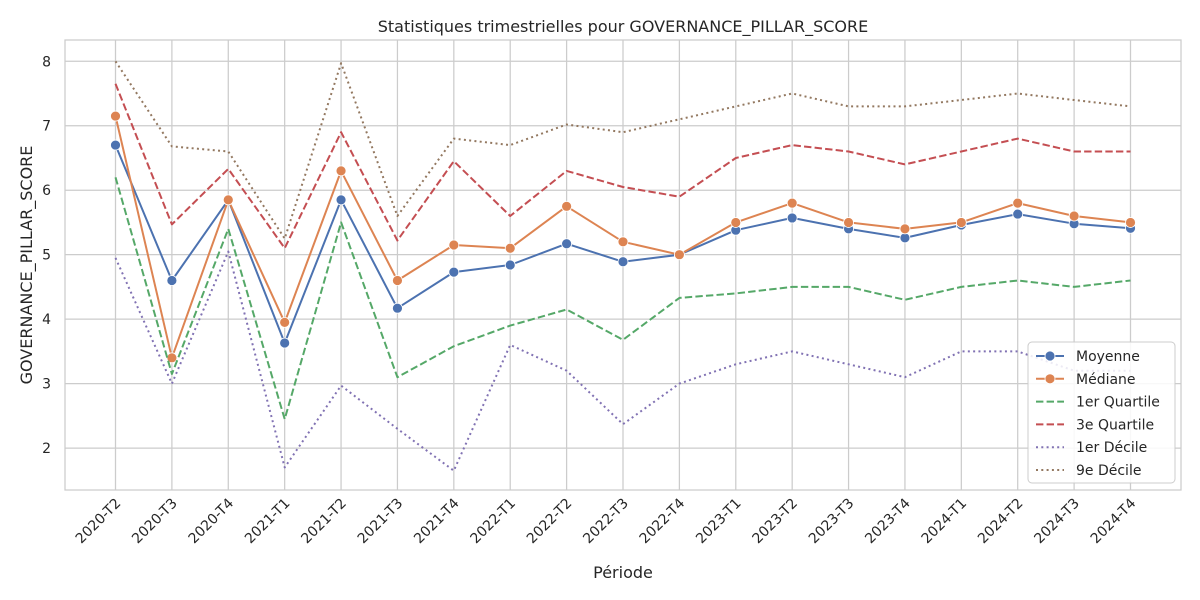 The height and width of the screenshot is (600, 1200). Describe the element at coordinates (155, 522) in the screenshot. I see `x-tick-label: 2020-T3` at that location.